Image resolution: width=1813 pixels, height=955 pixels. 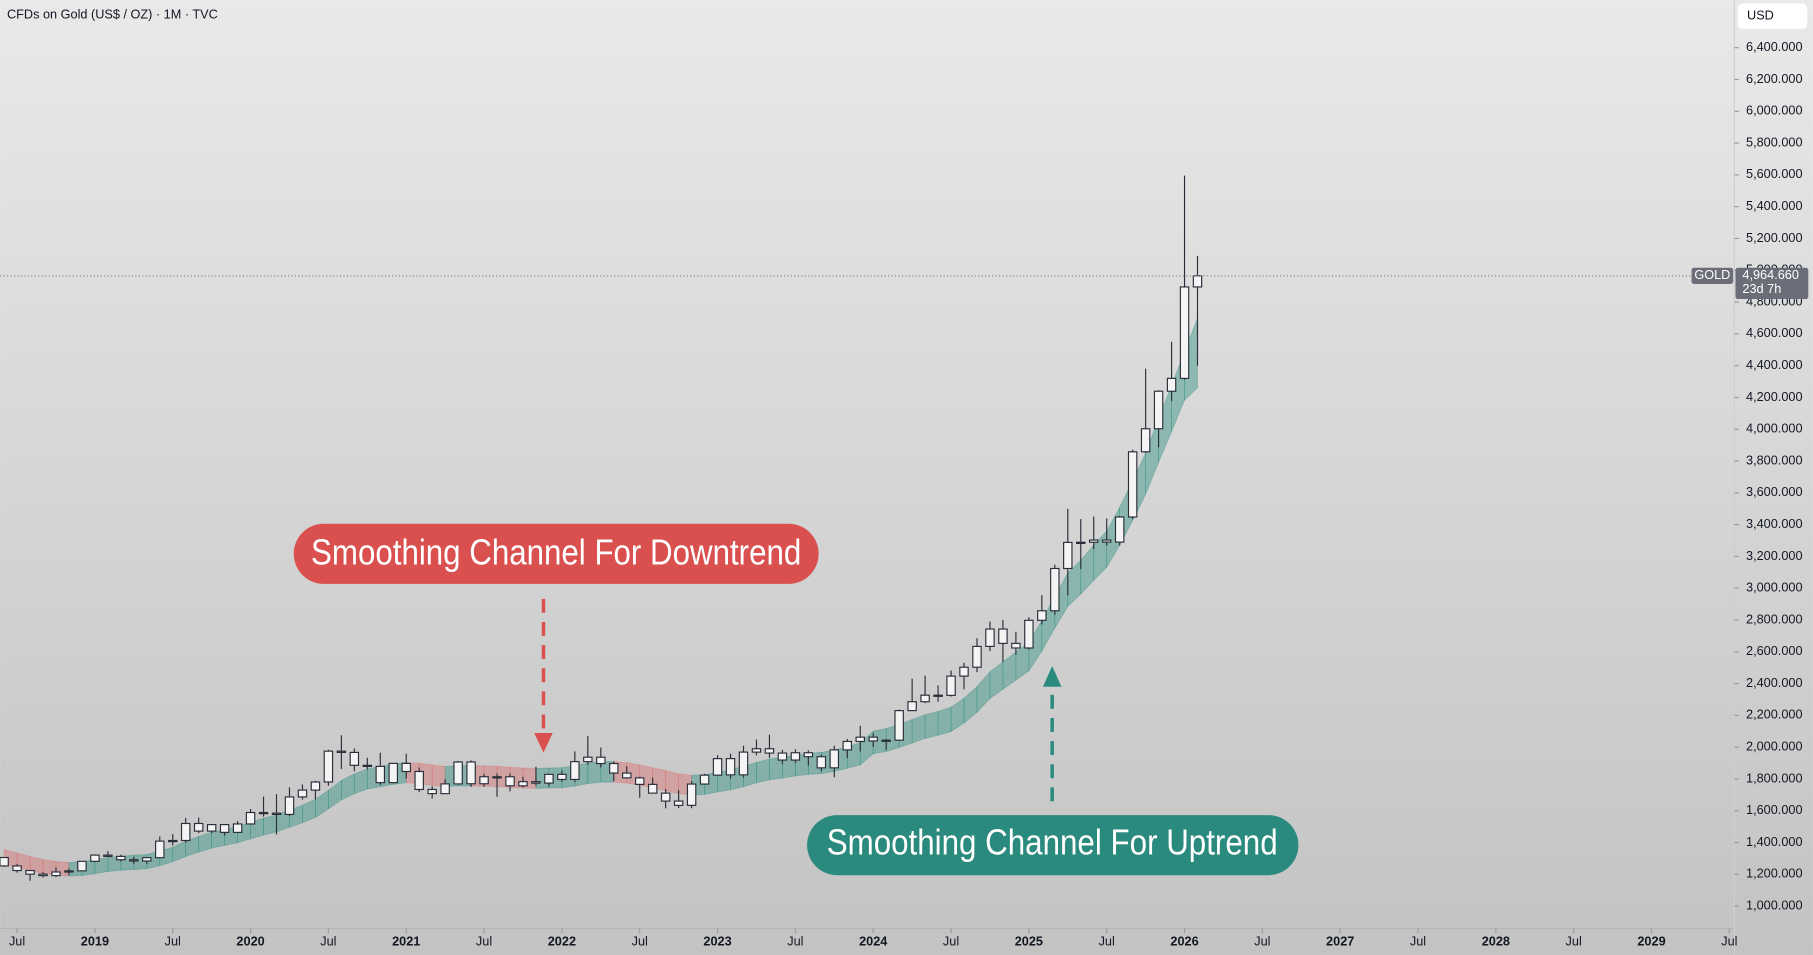 What do you see at coordinates (1774, 841) in the screenshot?
I see `y-tick-label: 1,400.000` at bounding box center [1774, 841].